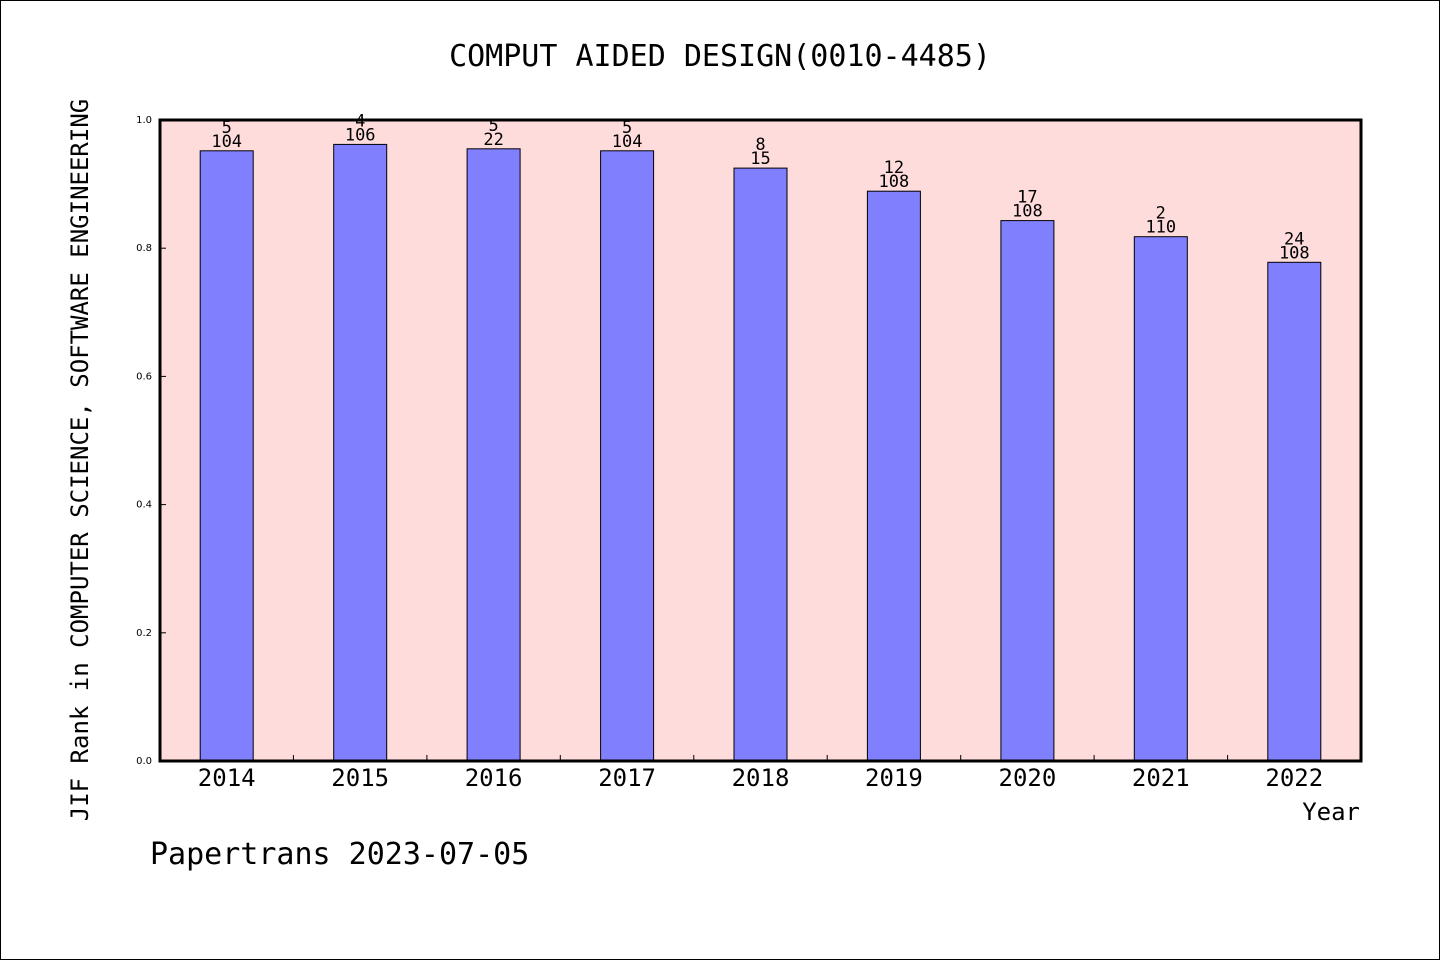  What do you see at coordinates (1294, 778) in the screenshot?
I see `x-tick-label-2022: 2022` at bounding box center [1294, 778].